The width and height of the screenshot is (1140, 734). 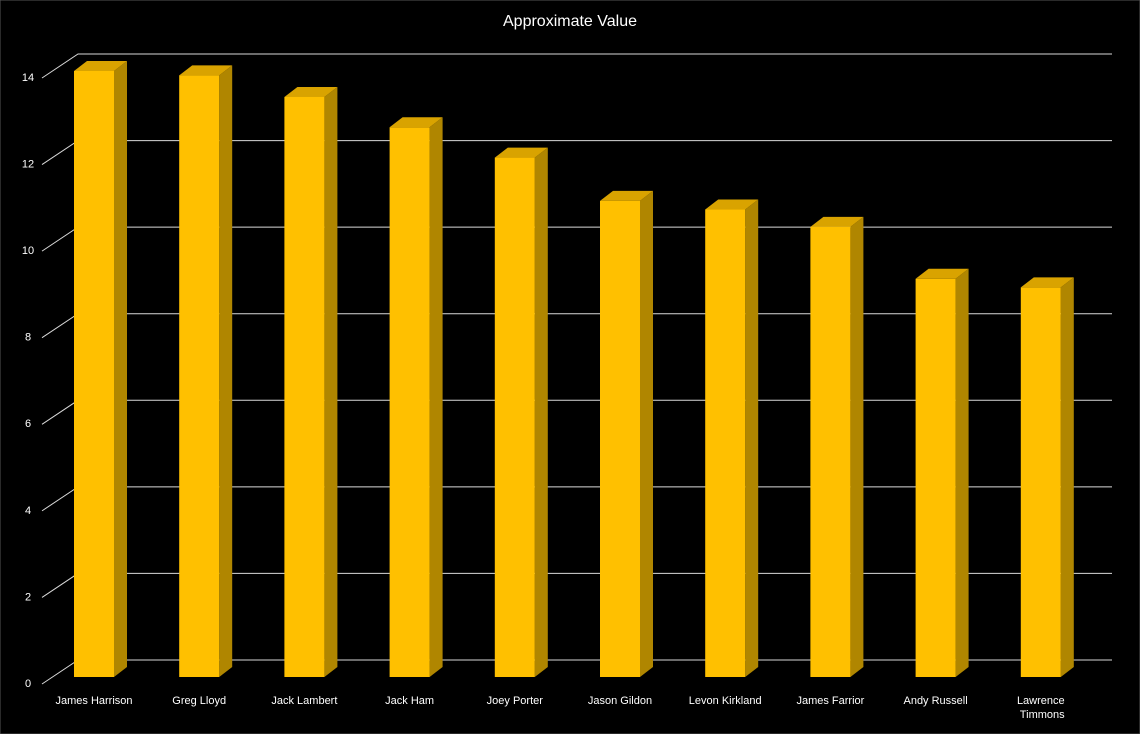 What do you see at coordinates (725, 701) in the screenshot?
I see `x-tick-label: Levon Kirkland` at bounding box center [725, 701].